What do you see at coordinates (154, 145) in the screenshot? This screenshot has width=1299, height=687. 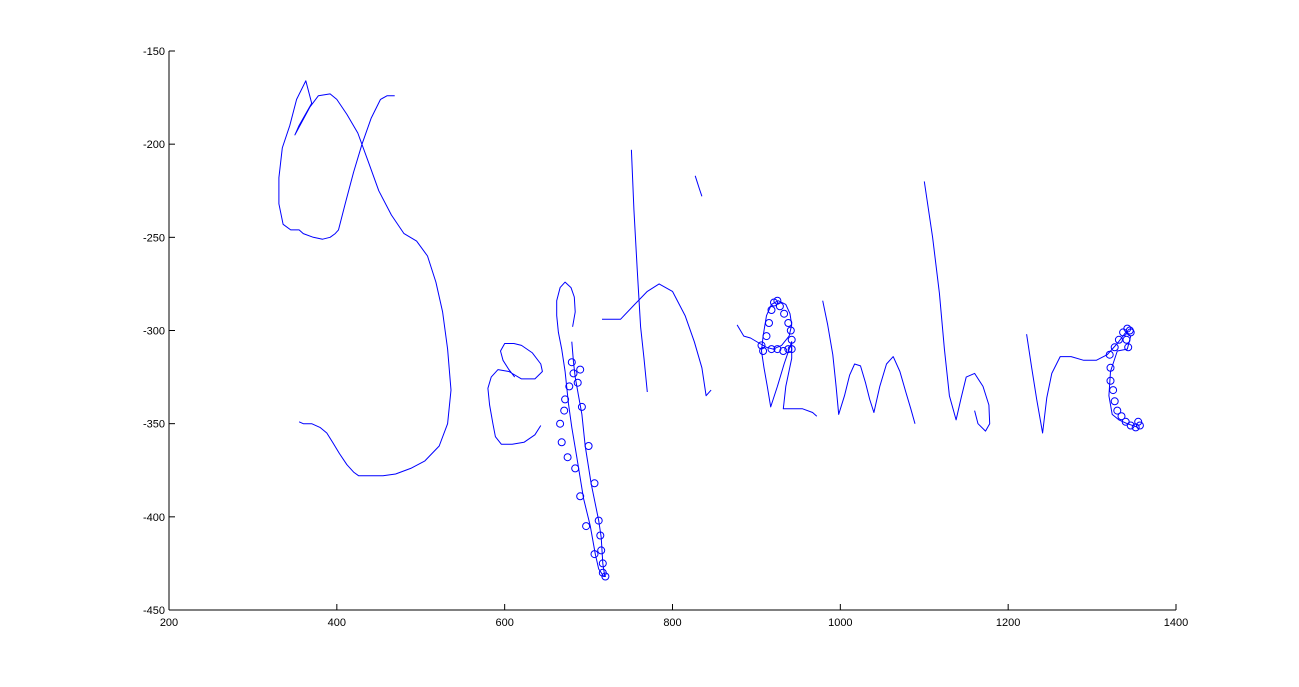 I see `y-tick-label: -200` at bounding box center [154, 145].